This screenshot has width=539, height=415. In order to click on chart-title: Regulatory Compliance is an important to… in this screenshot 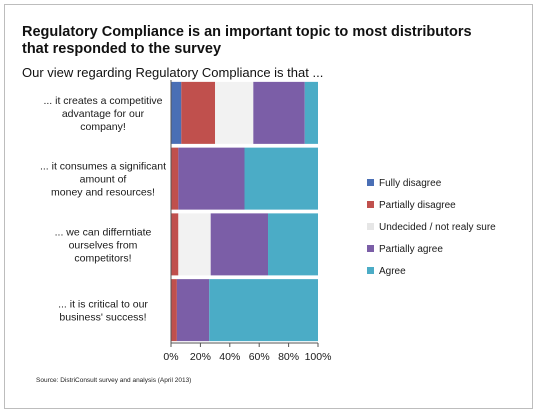, I will do `click(247, 40)`.